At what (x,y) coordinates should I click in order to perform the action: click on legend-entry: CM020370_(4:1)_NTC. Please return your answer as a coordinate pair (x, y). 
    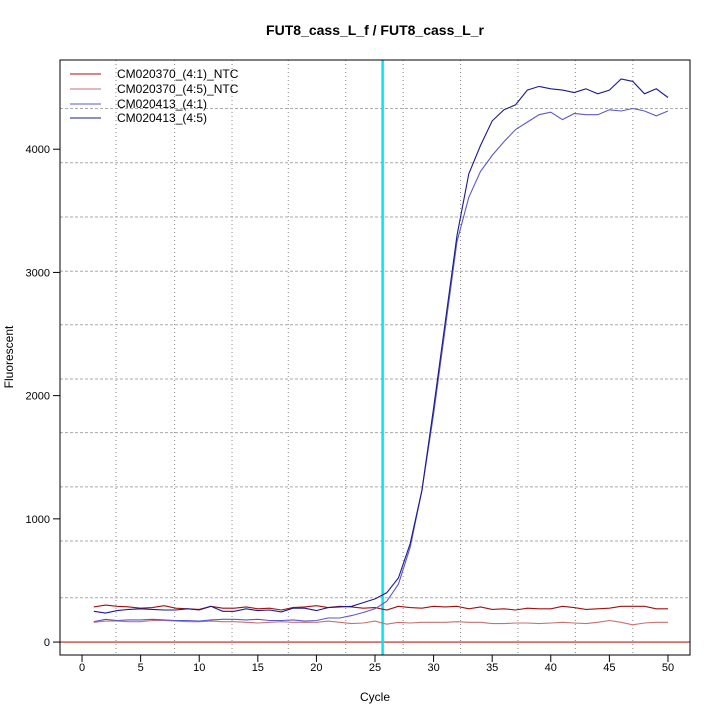
    Looking at the image, I should click on (154, 74).